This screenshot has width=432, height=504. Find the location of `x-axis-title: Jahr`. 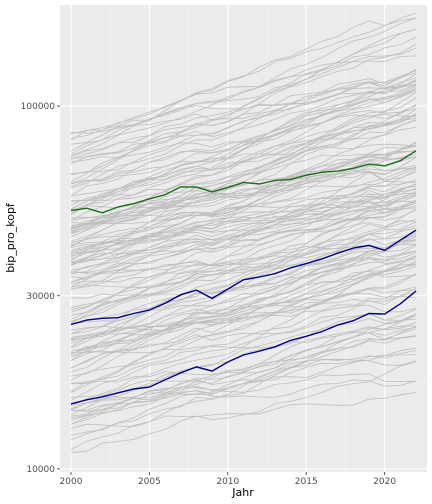

x-axis-title: Jahr is located at coordinates (242, 492).